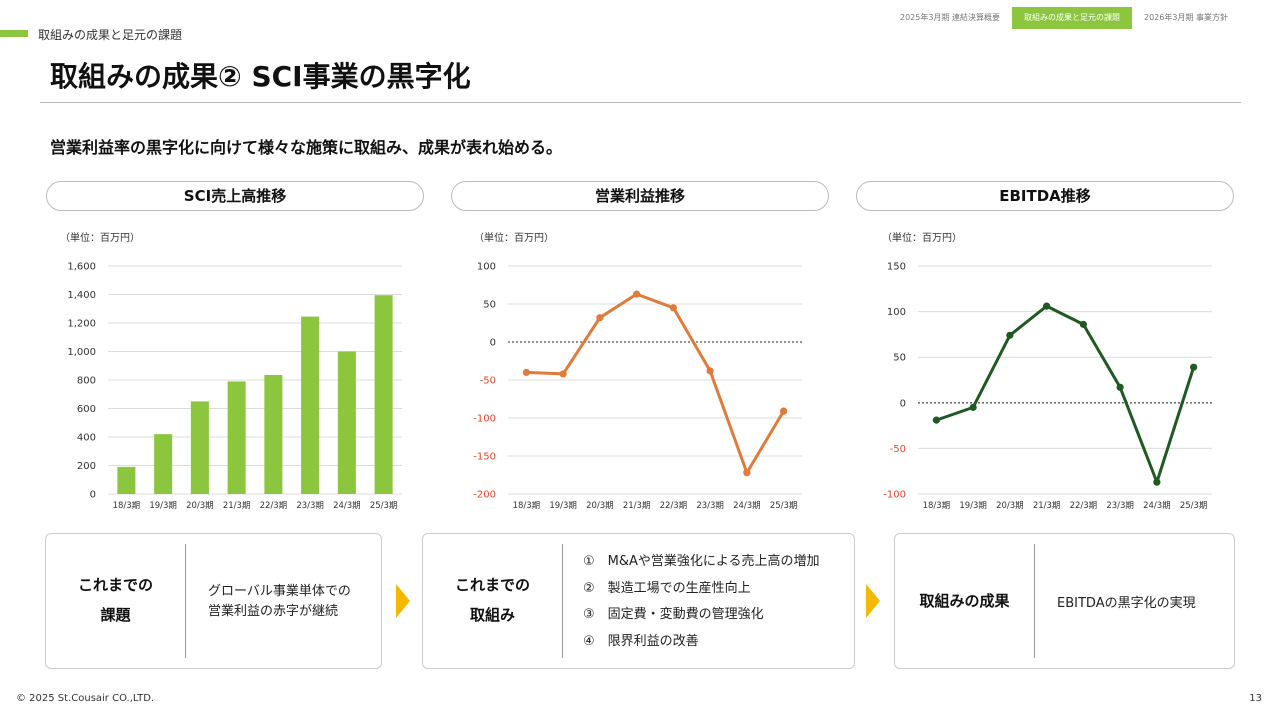 The image size is (1280, 720). What do you see at coordinates (1045, 196) in the screenshot?
I see `ebitda-chart-title: EBITDA推移` at bounding box center [1045, 196].